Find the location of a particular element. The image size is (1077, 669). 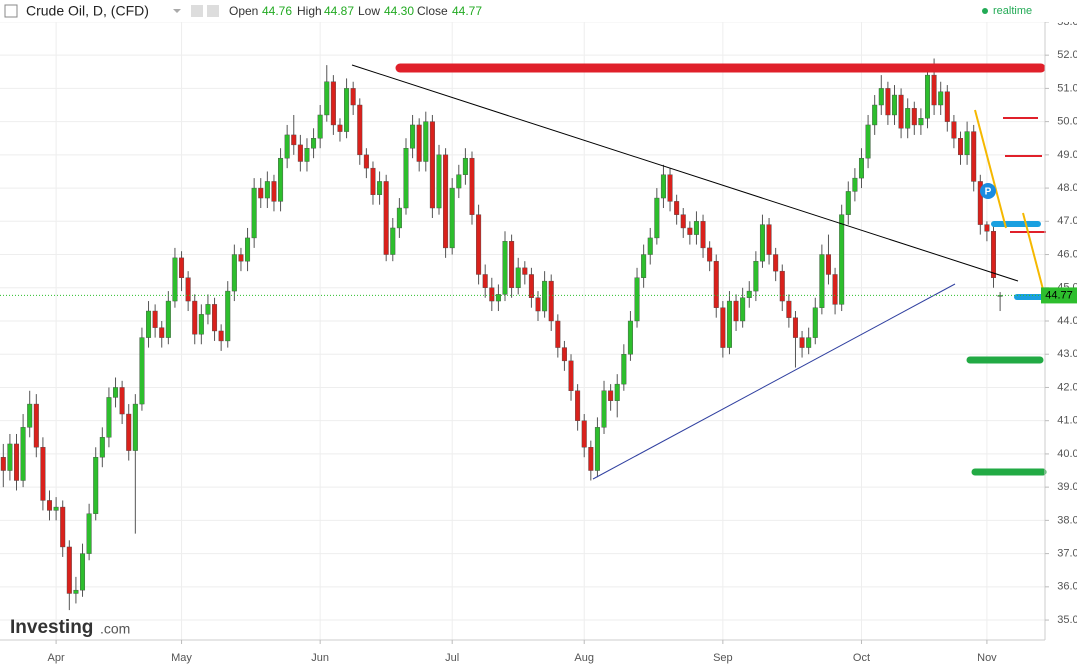

dropdown is located at coordinates (177, 11).